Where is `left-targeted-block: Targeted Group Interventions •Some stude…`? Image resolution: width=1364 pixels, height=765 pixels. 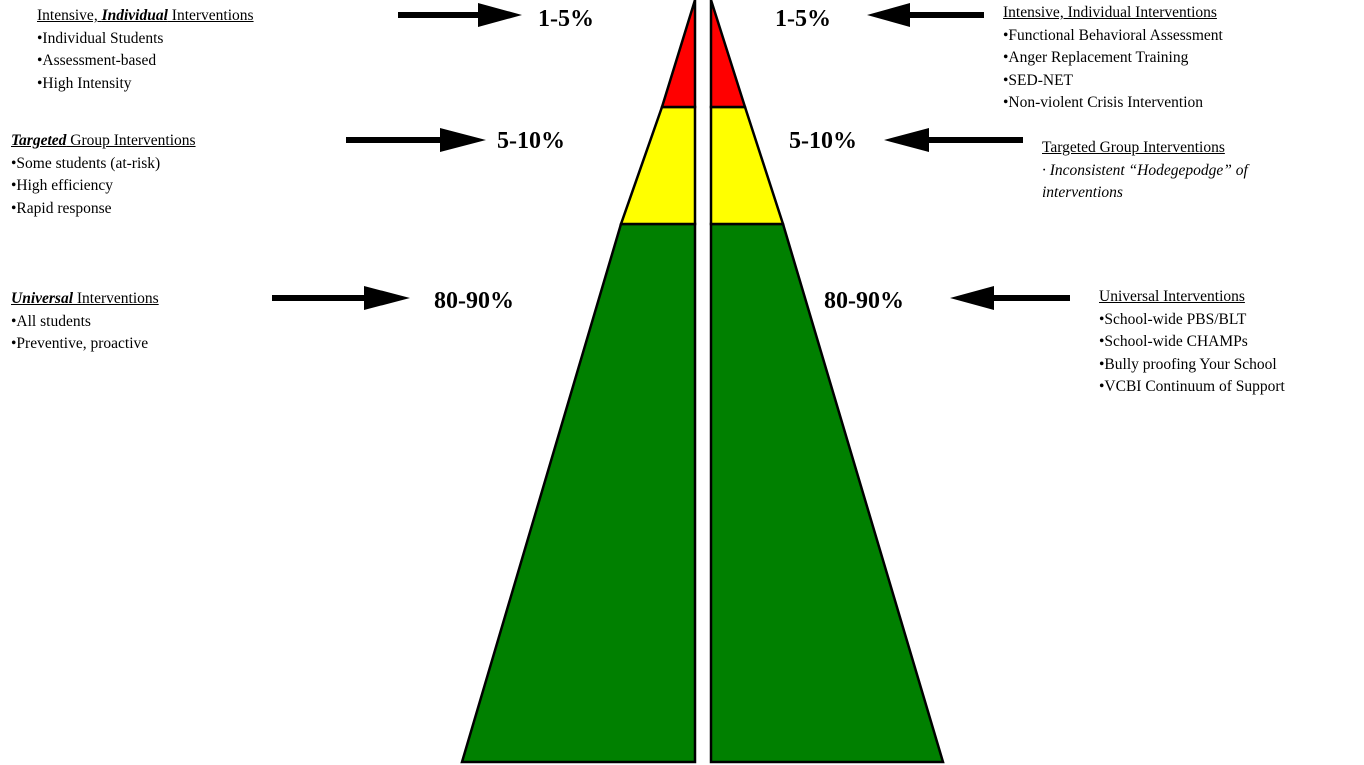 left-targeted-block: Targeted Group Interventions •Some stude… is located at coordinates (103, 175).